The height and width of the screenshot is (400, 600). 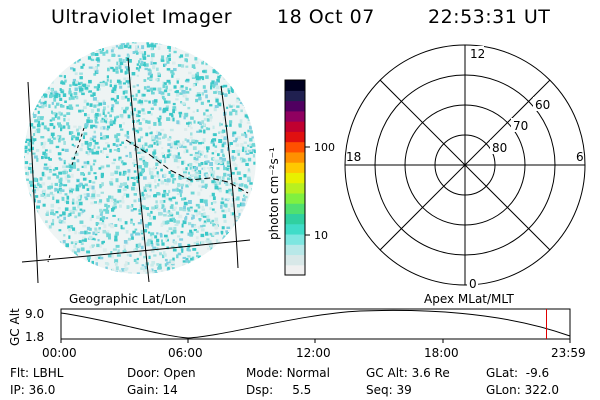 What do you see at coordinates (321, 235) in the screenshot?
I see `colorbar-tick-label: 10` at bounding box center [321, 235].